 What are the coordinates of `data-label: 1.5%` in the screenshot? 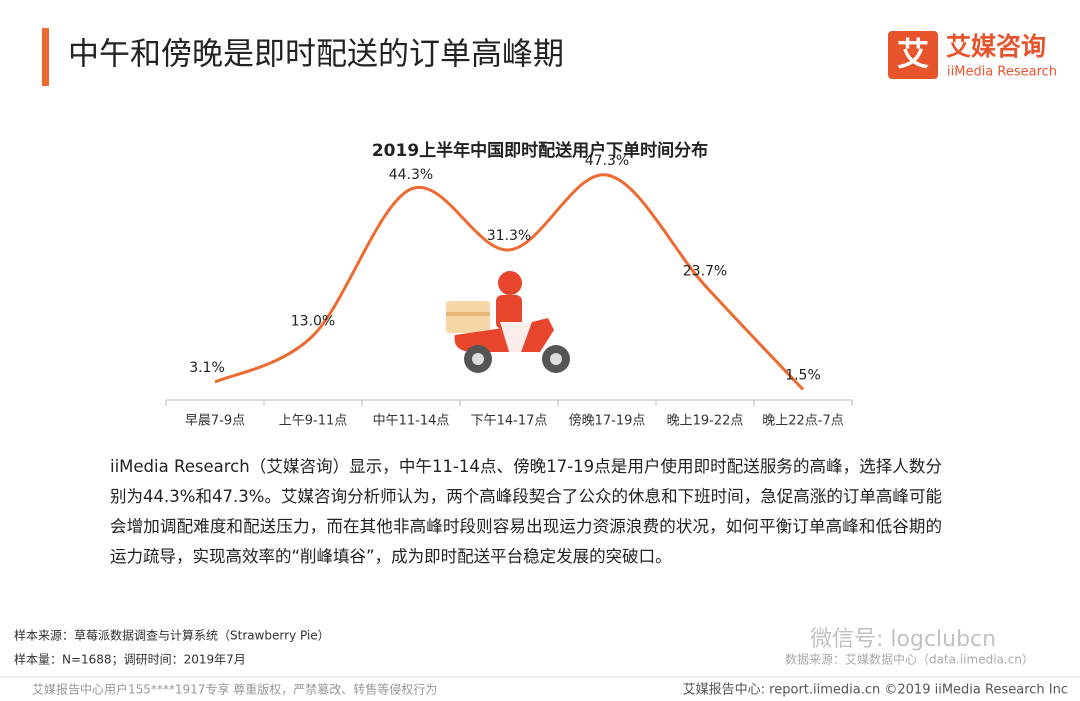 It's located at (803, 375).